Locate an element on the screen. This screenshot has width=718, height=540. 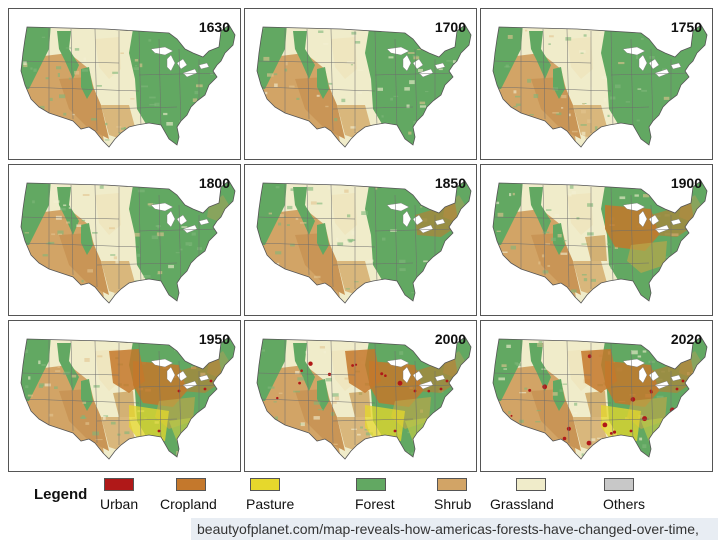
map-panel: 2000 is located at coordinates (360, 396).